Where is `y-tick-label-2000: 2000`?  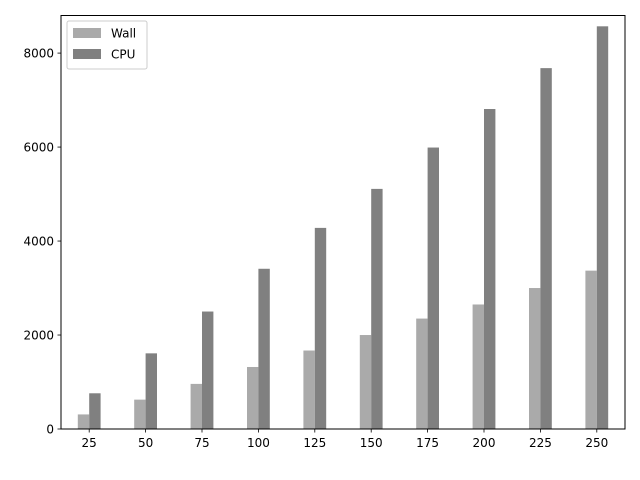
y-tick-label-2000: 2000 is located at coordinates (38, 335).